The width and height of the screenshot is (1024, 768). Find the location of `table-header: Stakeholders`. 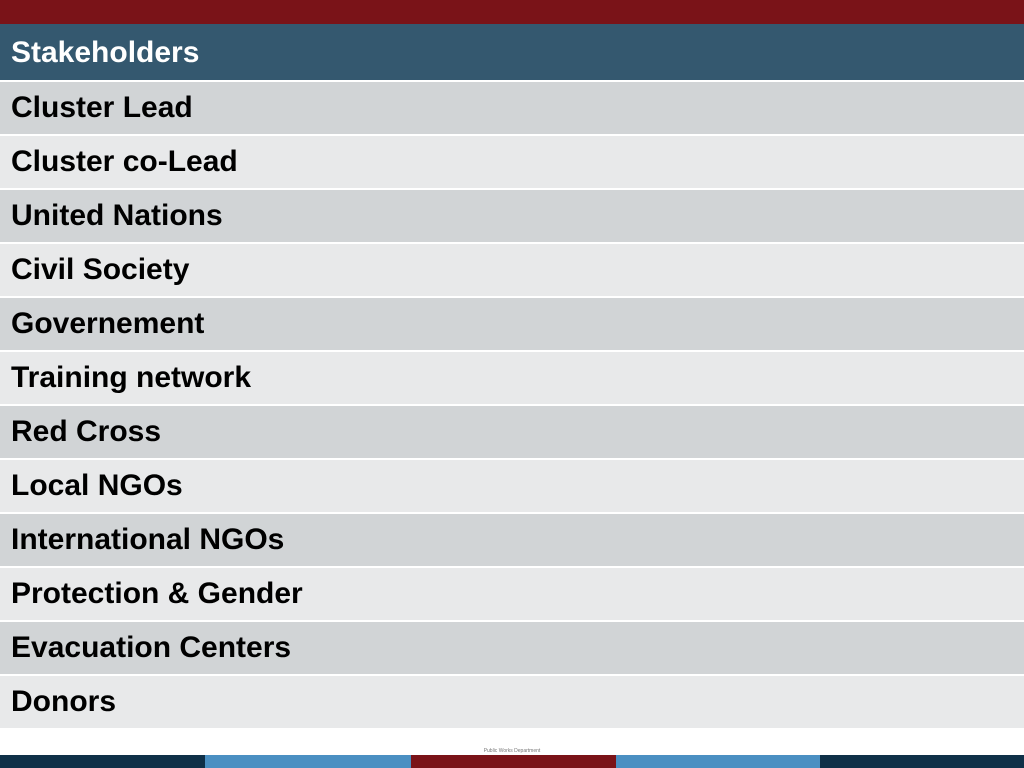

table-header: Stakeholders is located at coordinates (512, 52).